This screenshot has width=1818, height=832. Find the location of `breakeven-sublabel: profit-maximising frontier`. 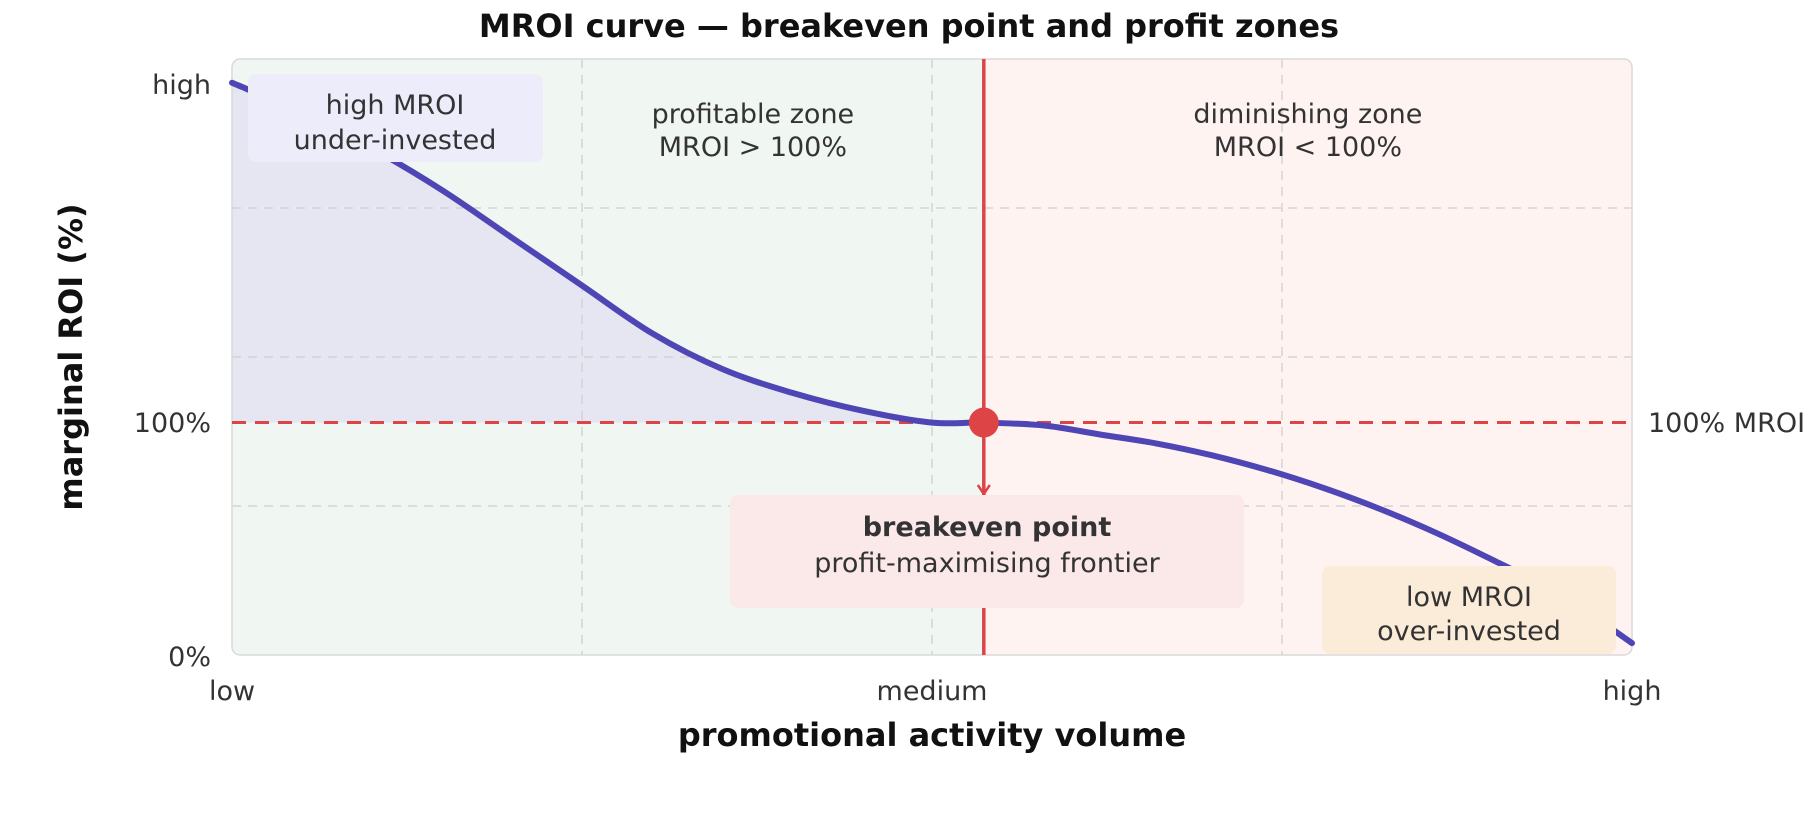

breakeven-sublabel: profit-maximising frontier is located at coordinates (987, 563).